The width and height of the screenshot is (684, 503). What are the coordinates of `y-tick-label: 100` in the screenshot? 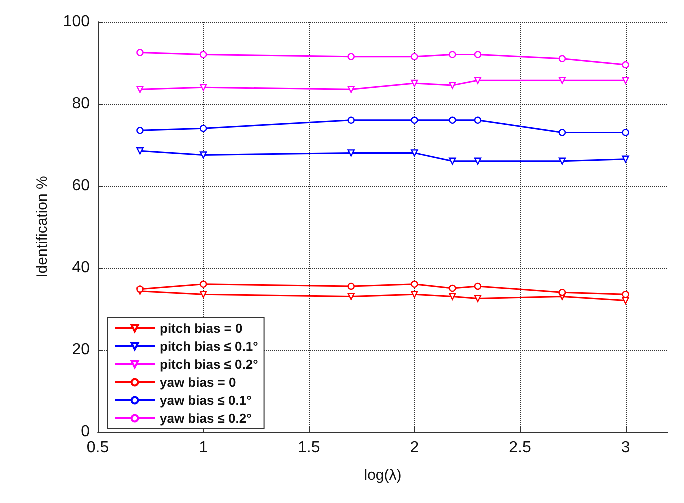 It's located at (76, 22).